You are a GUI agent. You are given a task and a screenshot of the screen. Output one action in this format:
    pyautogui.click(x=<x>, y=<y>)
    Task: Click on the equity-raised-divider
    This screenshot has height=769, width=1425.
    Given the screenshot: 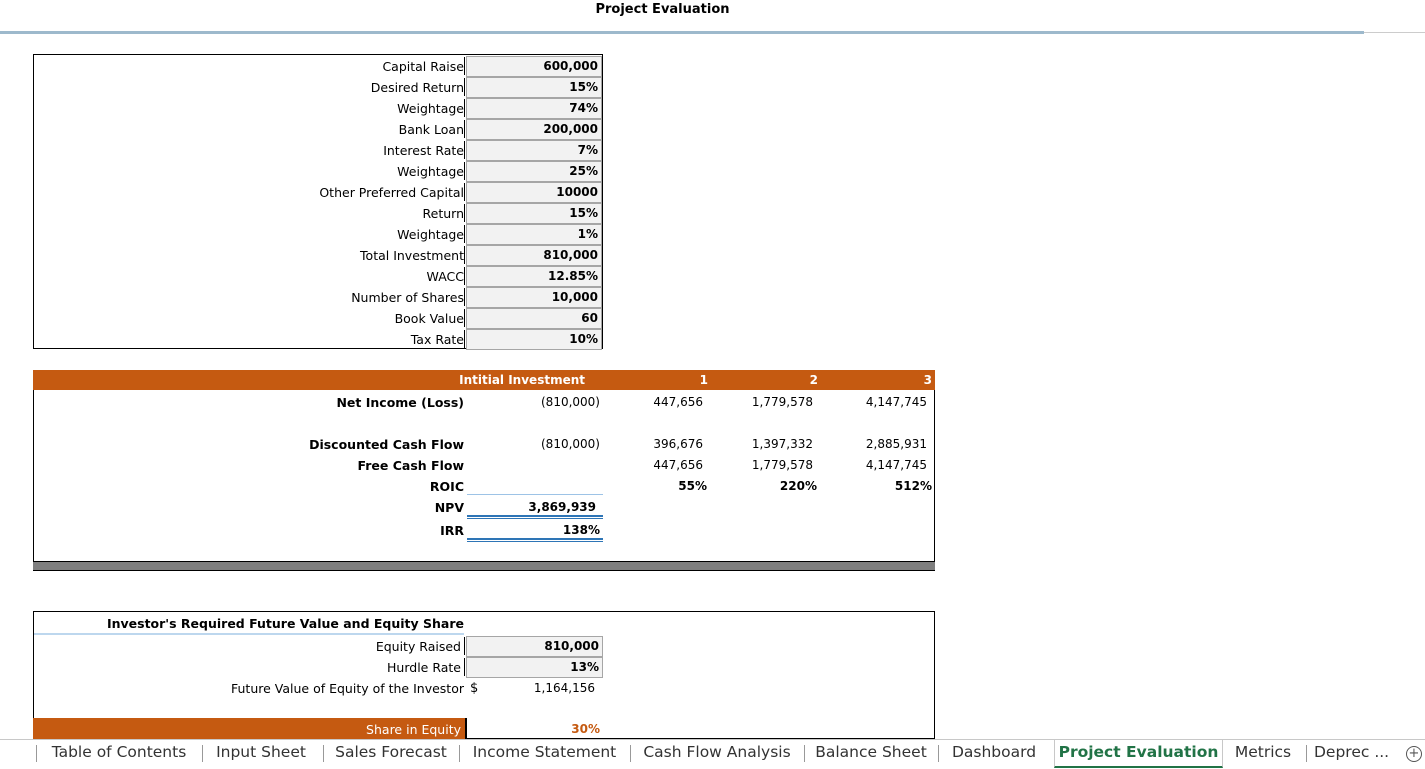 What is the action you would take?
    pyautogui.click(x=464, y=646)
    